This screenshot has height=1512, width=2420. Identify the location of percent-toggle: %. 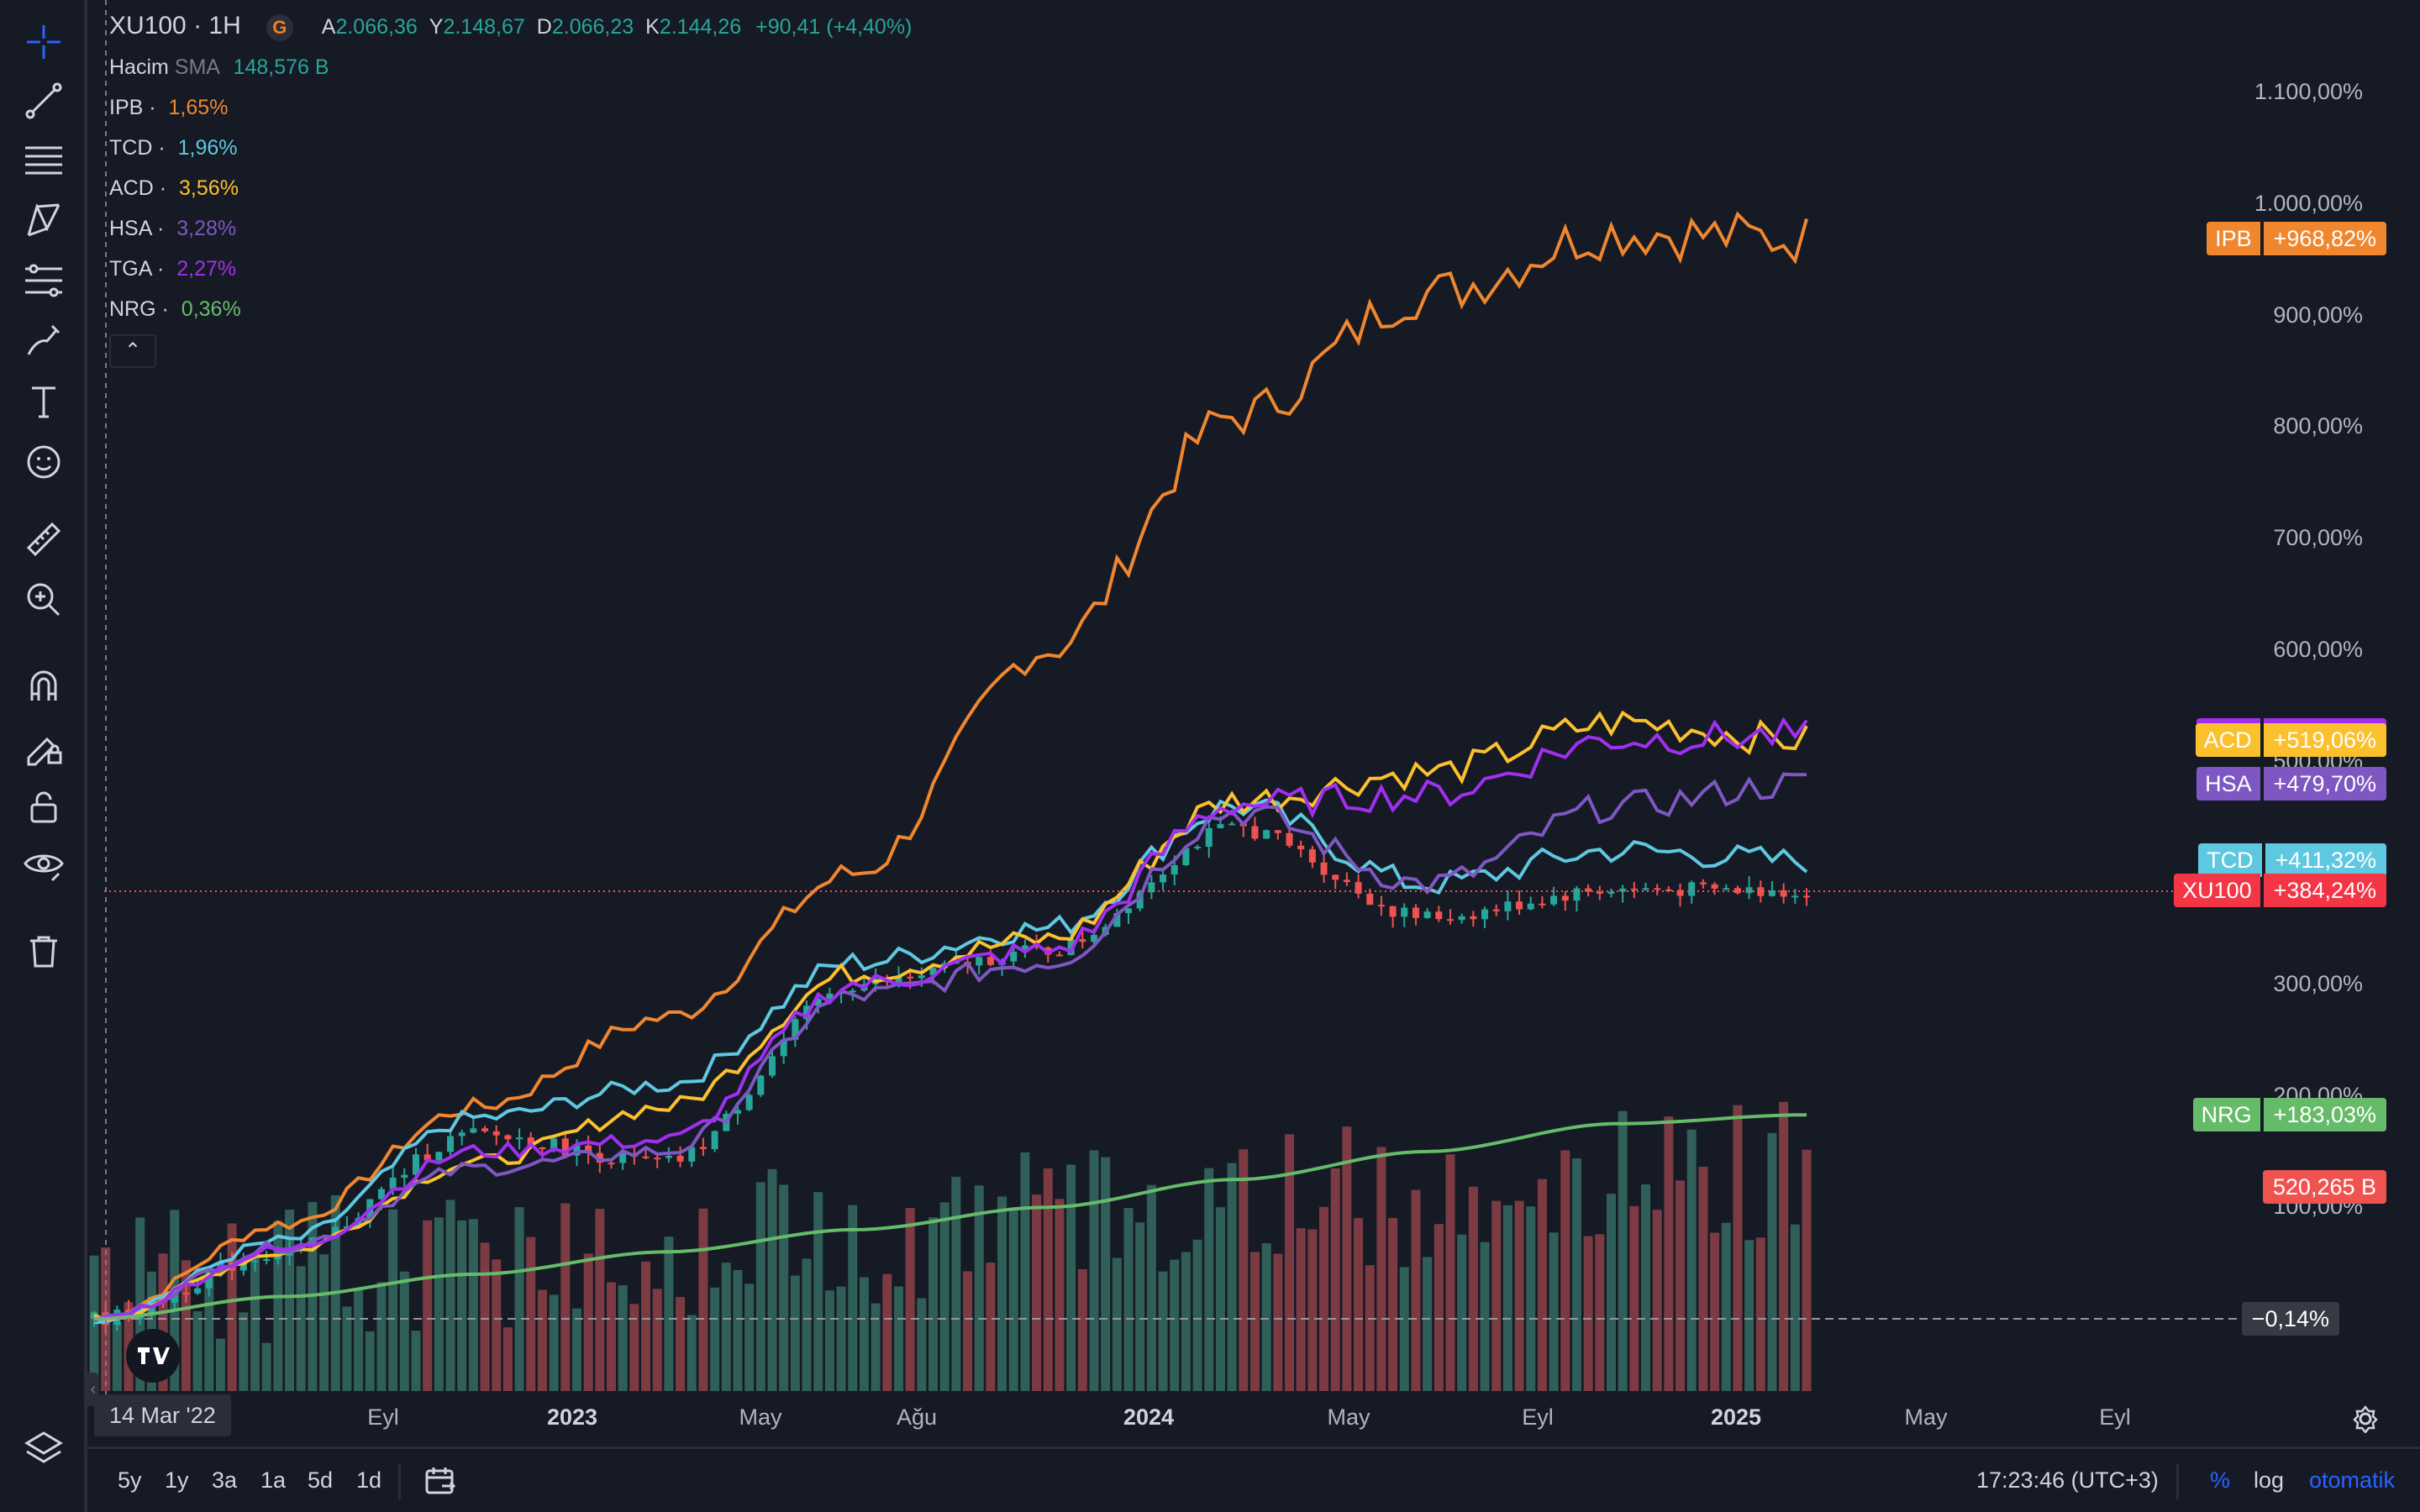
(2220, 1480).